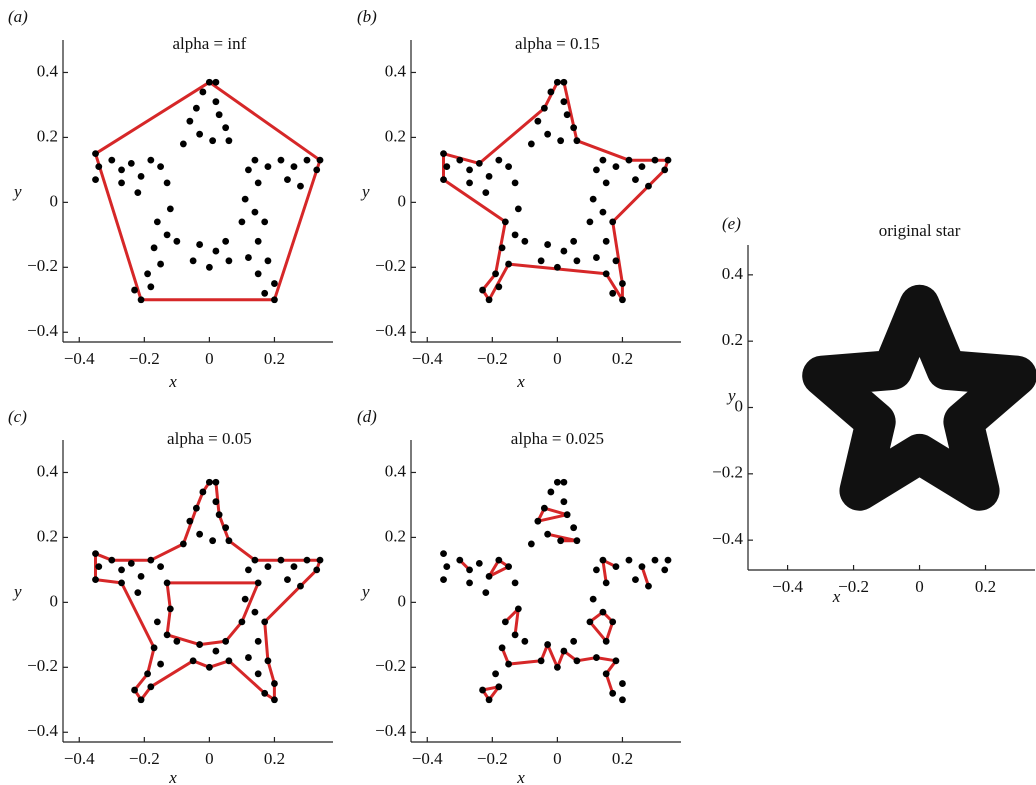 The width and height of the screenshot is (1036, 785). I want to click on x-tick-label: −0.2, so click(144, 358).